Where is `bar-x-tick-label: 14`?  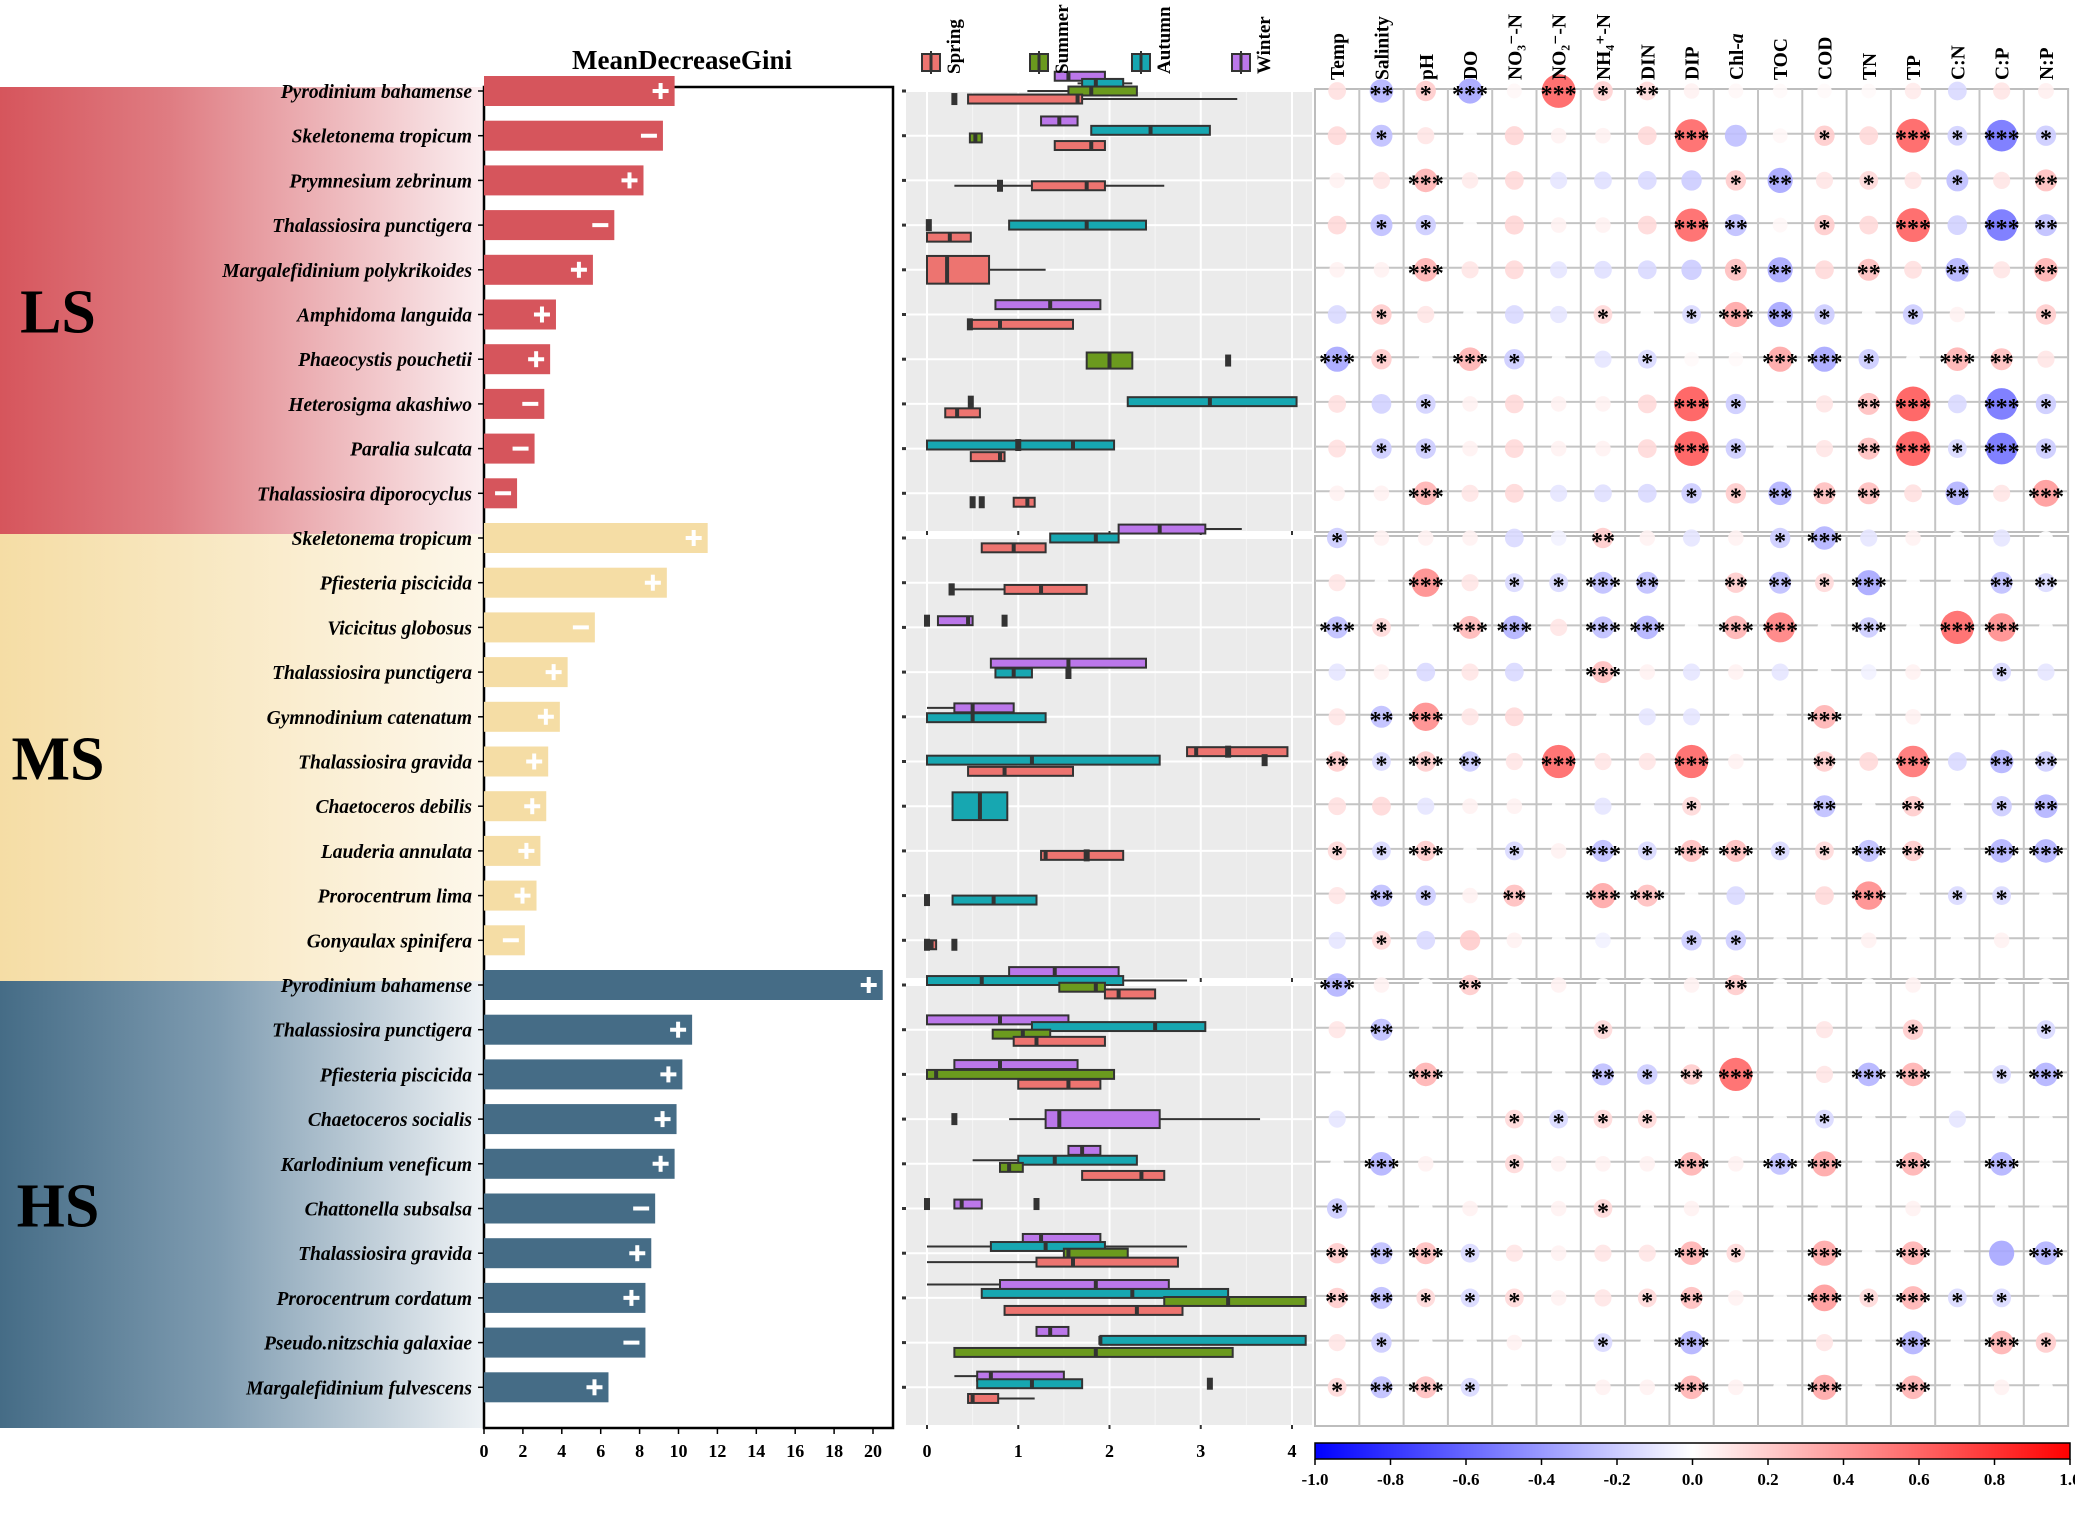
bar-x-tick-label: 14 is located at coordinates (756, 1451).